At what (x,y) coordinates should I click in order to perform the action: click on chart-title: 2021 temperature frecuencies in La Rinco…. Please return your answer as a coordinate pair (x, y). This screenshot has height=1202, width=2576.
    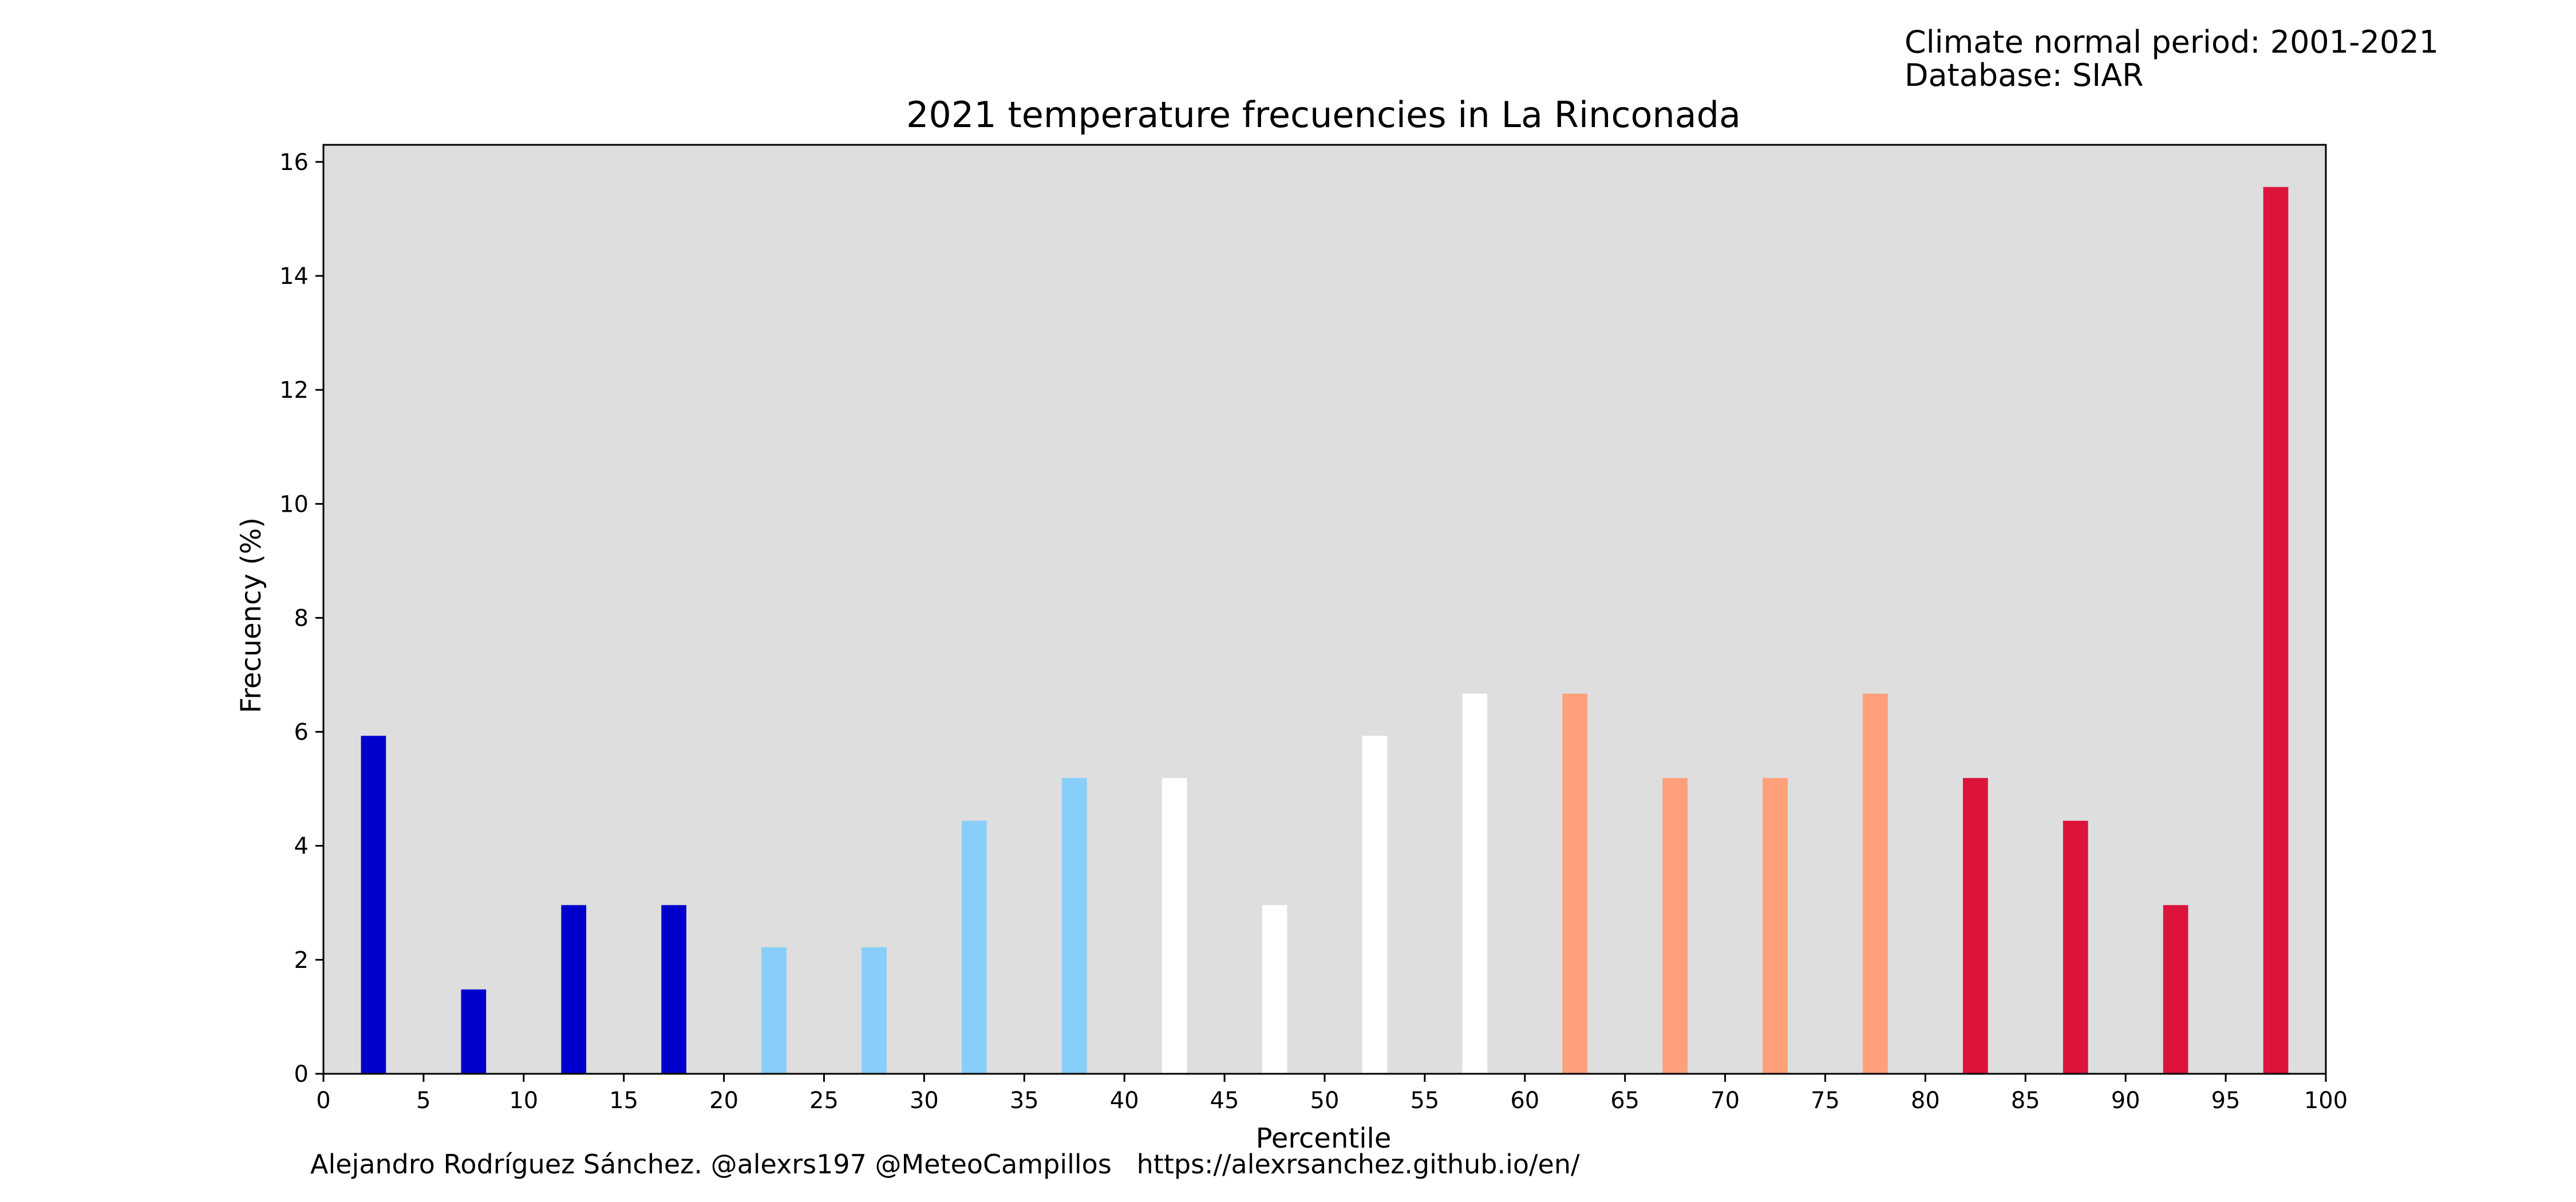
    Looking at the image, I should click on (1323, 115).